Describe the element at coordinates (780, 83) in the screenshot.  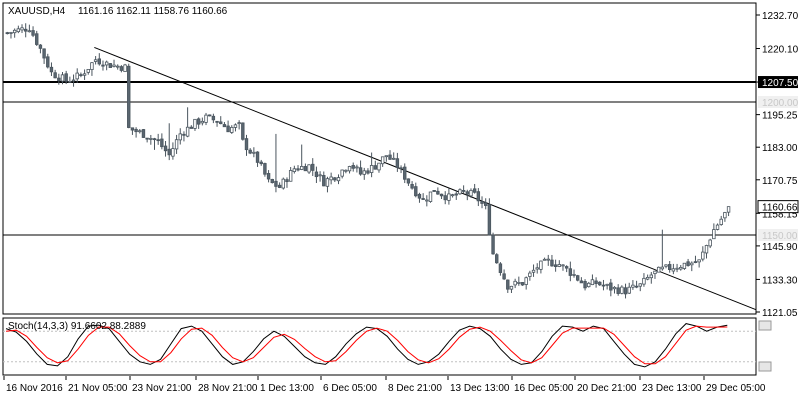
I see `level-label: 1207.50` at that location.